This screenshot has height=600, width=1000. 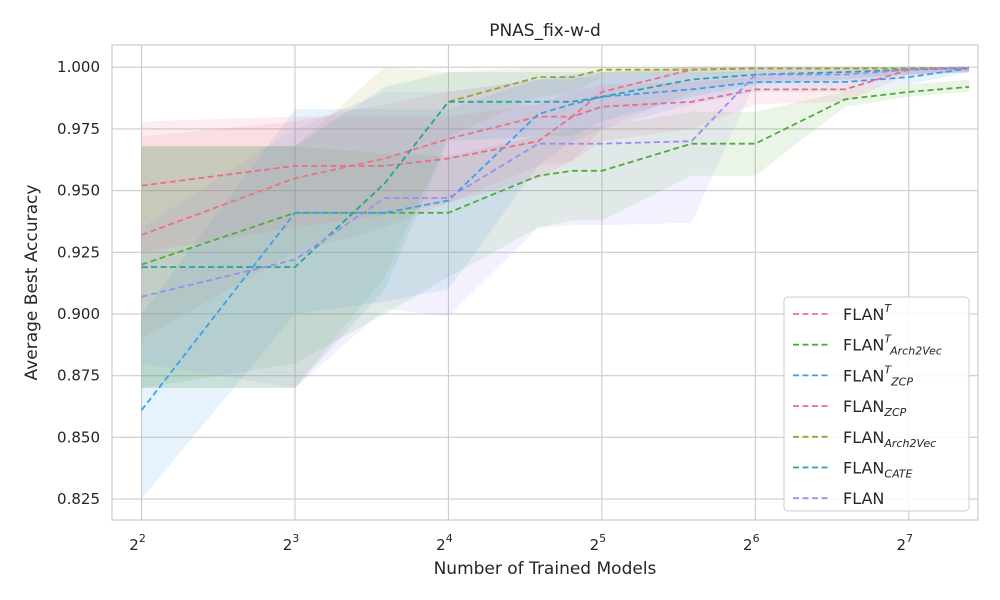 What do you see at coordinates (78, 129) in the screenshot?
I see `y-tick-label: 0.975` at bounding box center [78, 129].